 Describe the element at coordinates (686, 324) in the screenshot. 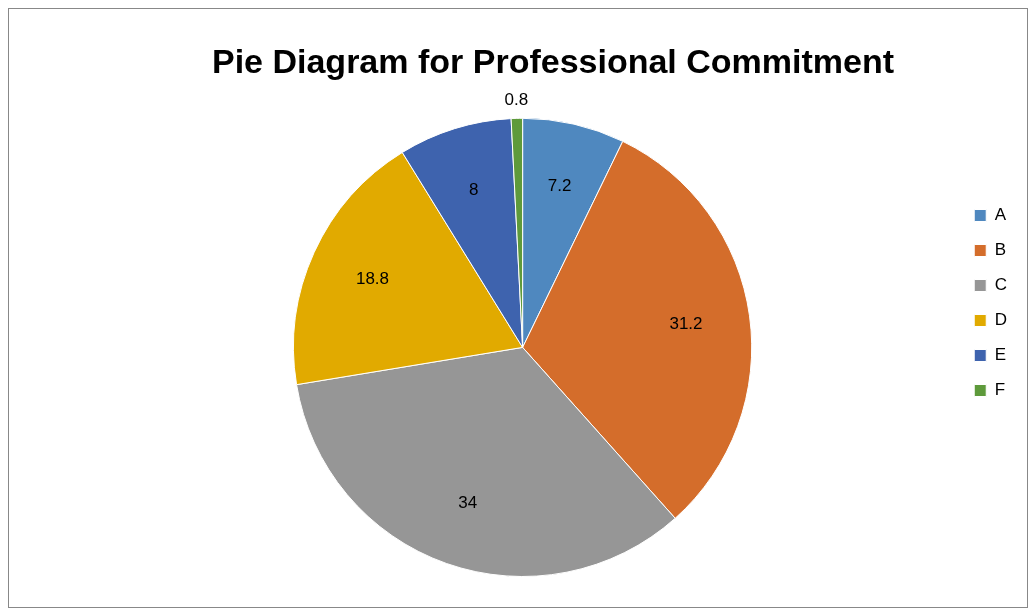

I see `data-label: 31.2` at that location.